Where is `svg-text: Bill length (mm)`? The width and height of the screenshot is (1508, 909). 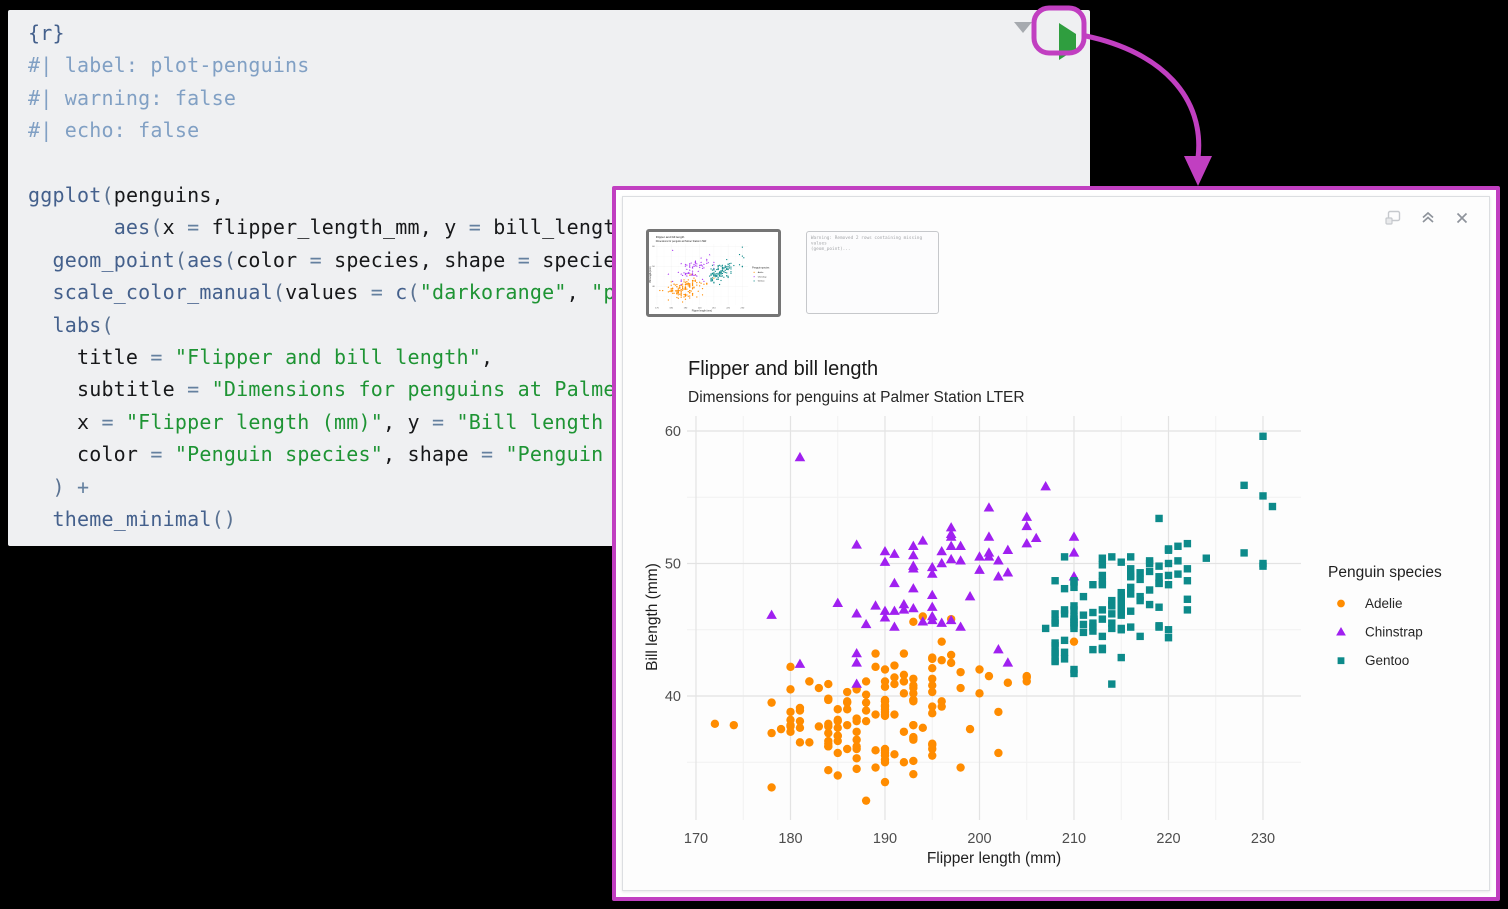 svg-text: Bill length (mm) is located at coordinates (652, 617).